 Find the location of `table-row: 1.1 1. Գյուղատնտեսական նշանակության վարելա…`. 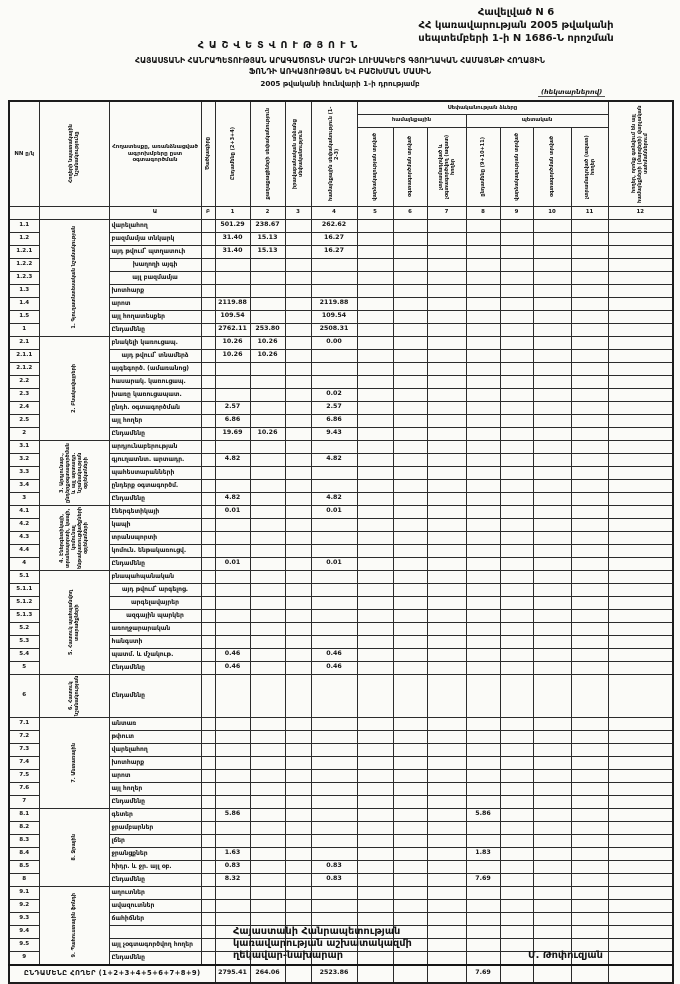

table-row: 1.1 1. Գյուղատնտեսական նշանակության վարելա… is located at coordinates (341, 277).